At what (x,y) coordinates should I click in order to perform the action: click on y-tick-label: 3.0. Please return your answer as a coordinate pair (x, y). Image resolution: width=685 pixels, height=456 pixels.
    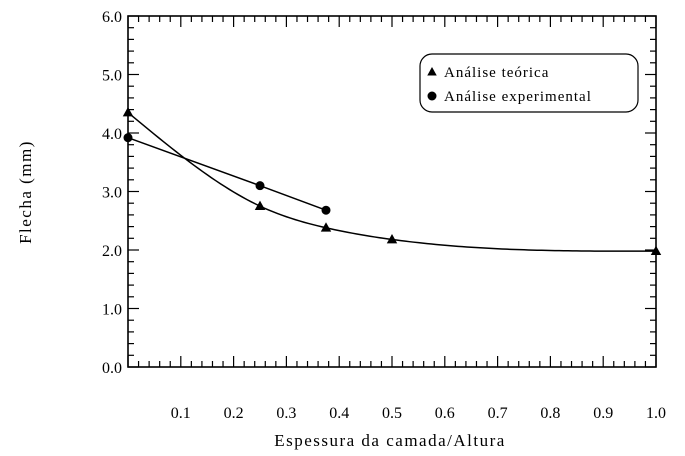
    Looking at the image, I should click on (112, 193).